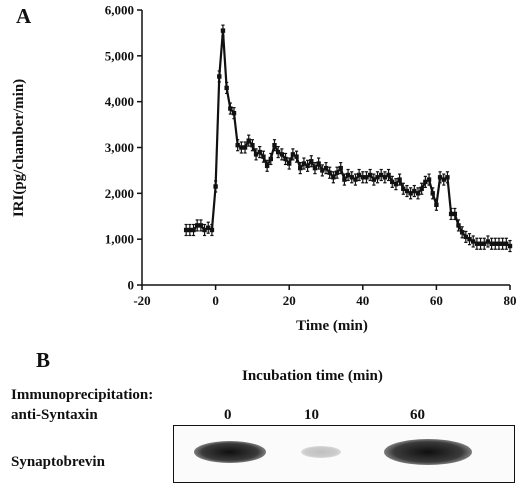  Describe the element at coordinates (58, 462) in the screenshot. I see `synaptobrevin-label: Synaptobrevin` at that location.